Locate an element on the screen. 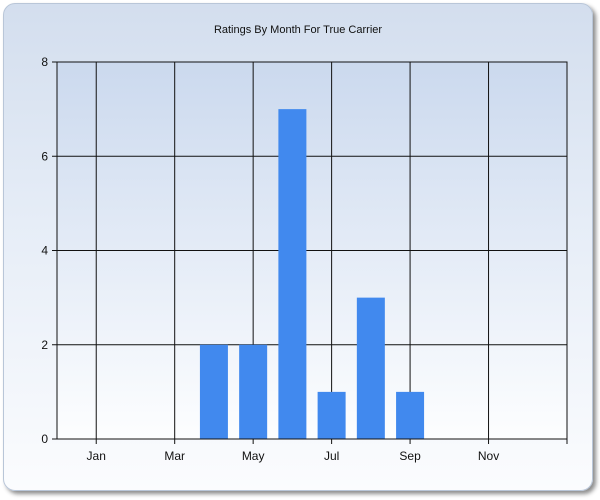 The width and height of the screenshot is (600, 500). x-tick-label: Jul is located at coordinates (331, 456).